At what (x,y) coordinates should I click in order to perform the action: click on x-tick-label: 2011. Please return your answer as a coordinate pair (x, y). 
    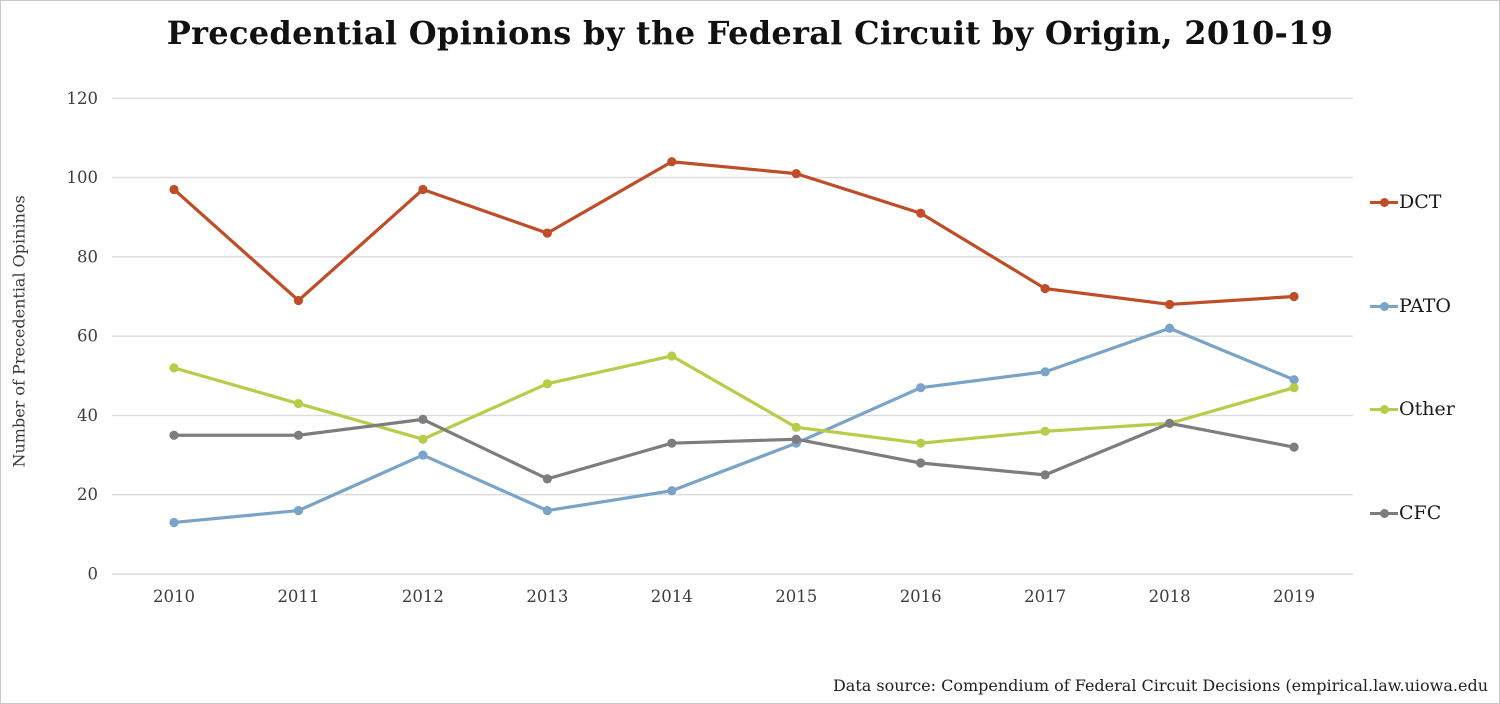
    Looking at the image, I should click on (298, 596).